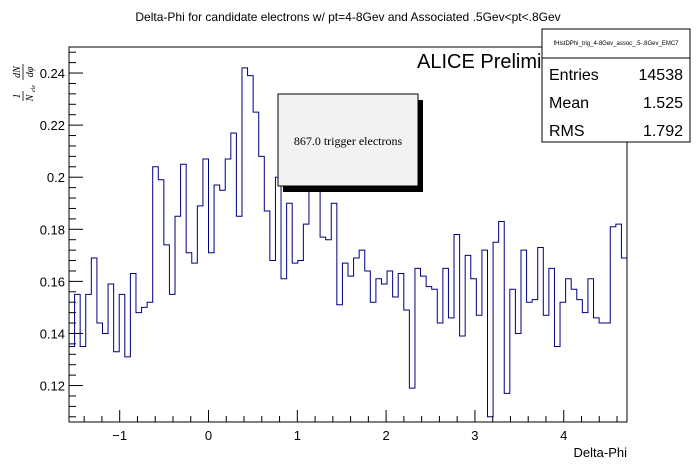 This screenshot has width=696, height=472. Describe the element at coordinates (574, 75) in the screenshot. I see `stats-entries-key: Entries` at that location.